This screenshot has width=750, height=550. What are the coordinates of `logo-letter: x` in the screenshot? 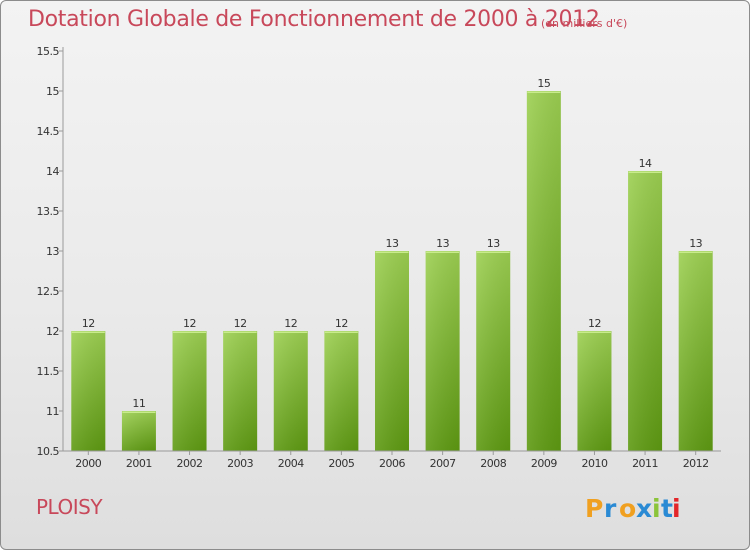 It's located at (644, 508).